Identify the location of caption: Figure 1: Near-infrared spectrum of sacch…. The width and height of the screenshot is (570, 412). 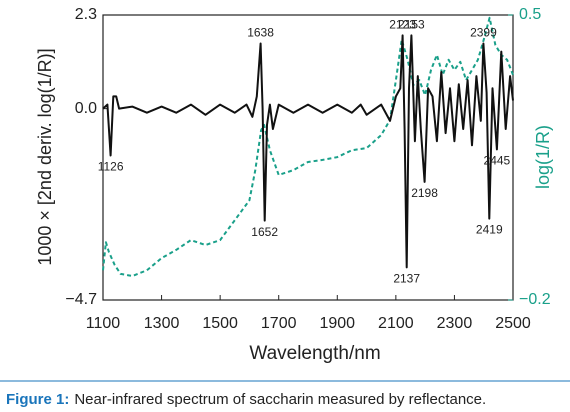
(246, 399).